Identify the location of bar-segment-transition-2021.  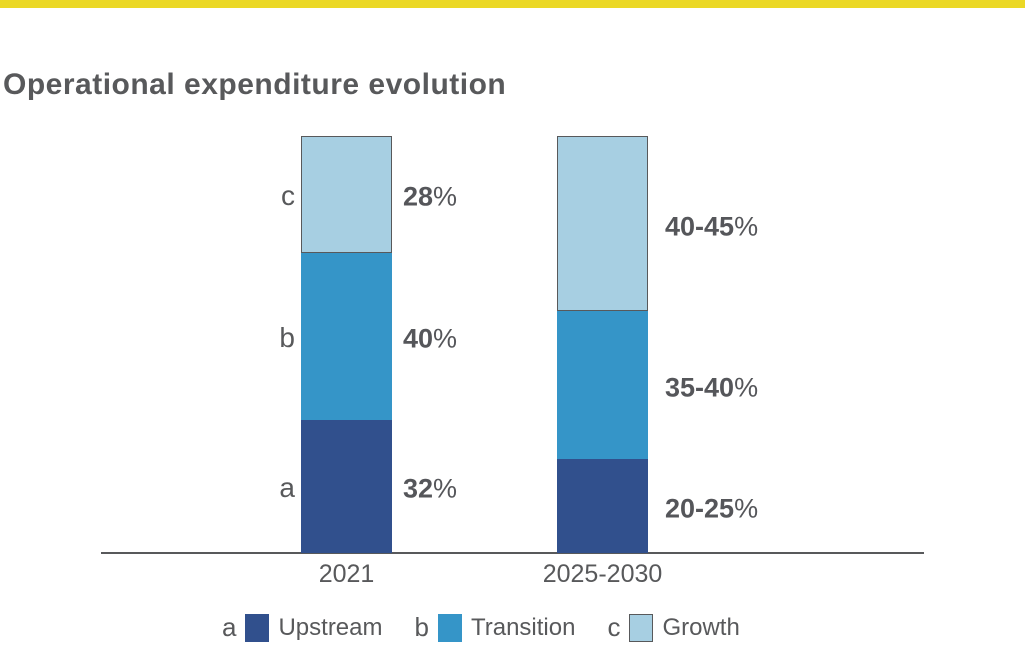
(346, 336).